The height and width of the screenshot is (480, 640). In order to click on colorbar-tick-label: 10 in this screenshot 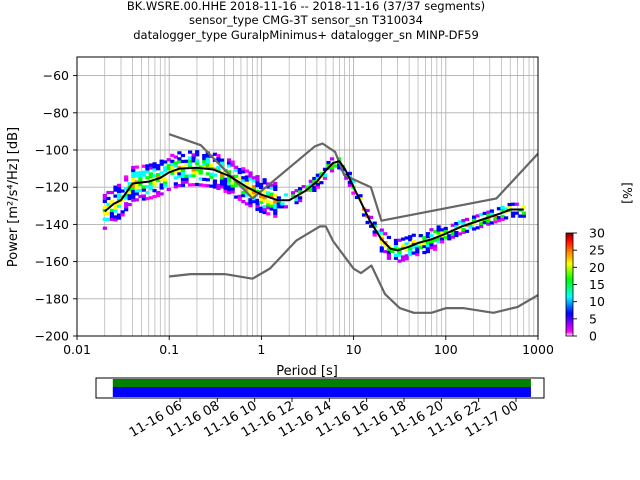, I will do `click(597, 301)`.